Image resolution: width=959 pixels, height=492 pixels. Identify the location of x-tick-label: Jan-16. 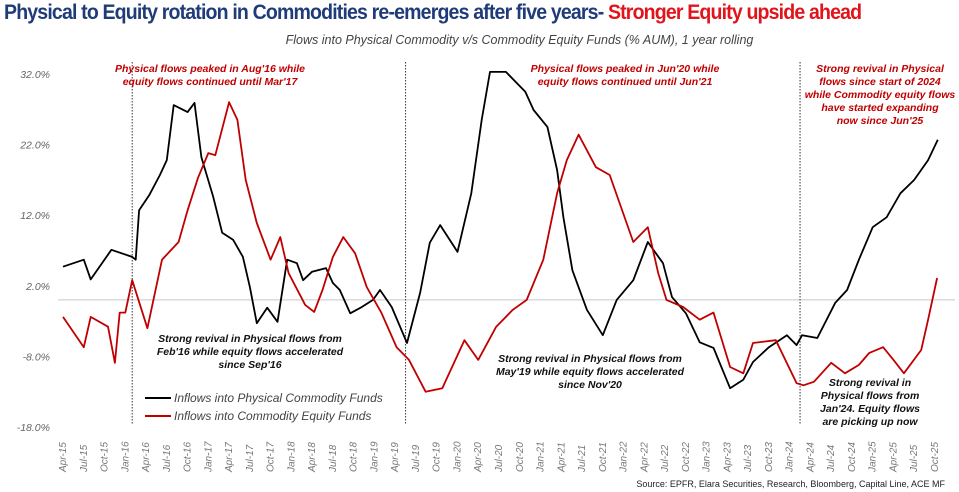
(125, 457).